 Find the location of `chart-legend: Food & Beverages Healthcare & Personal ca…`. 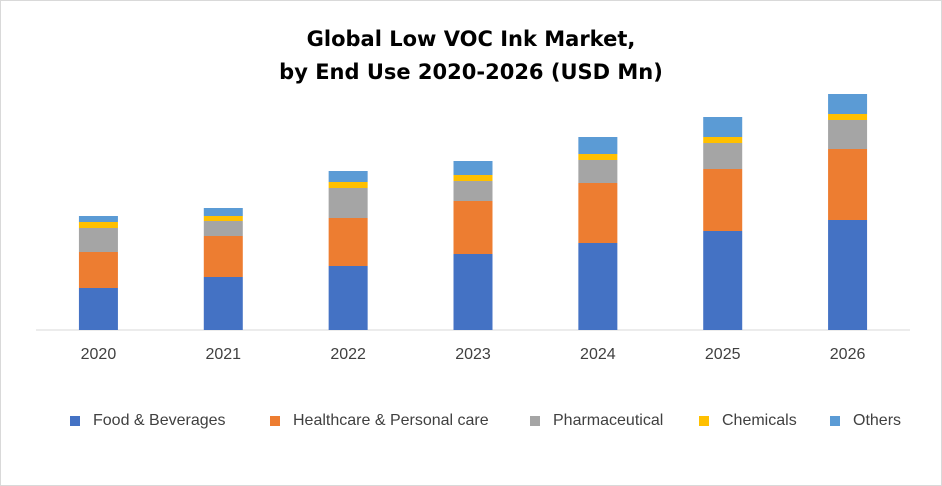

chart-legend: Food & Beverages Healthcare & Personal ca… is located at coordinates (471, 424).